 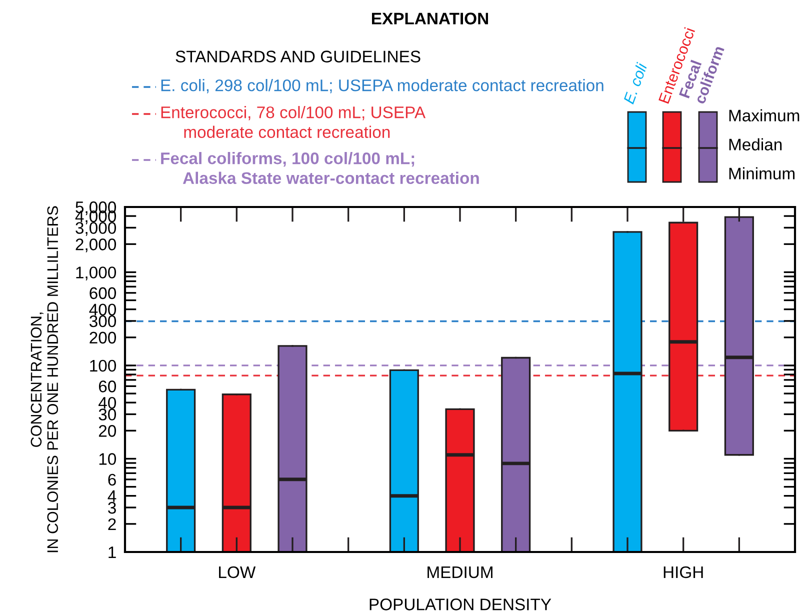 I want to click on y-tick-label: 4, so click(x=112, y=496).